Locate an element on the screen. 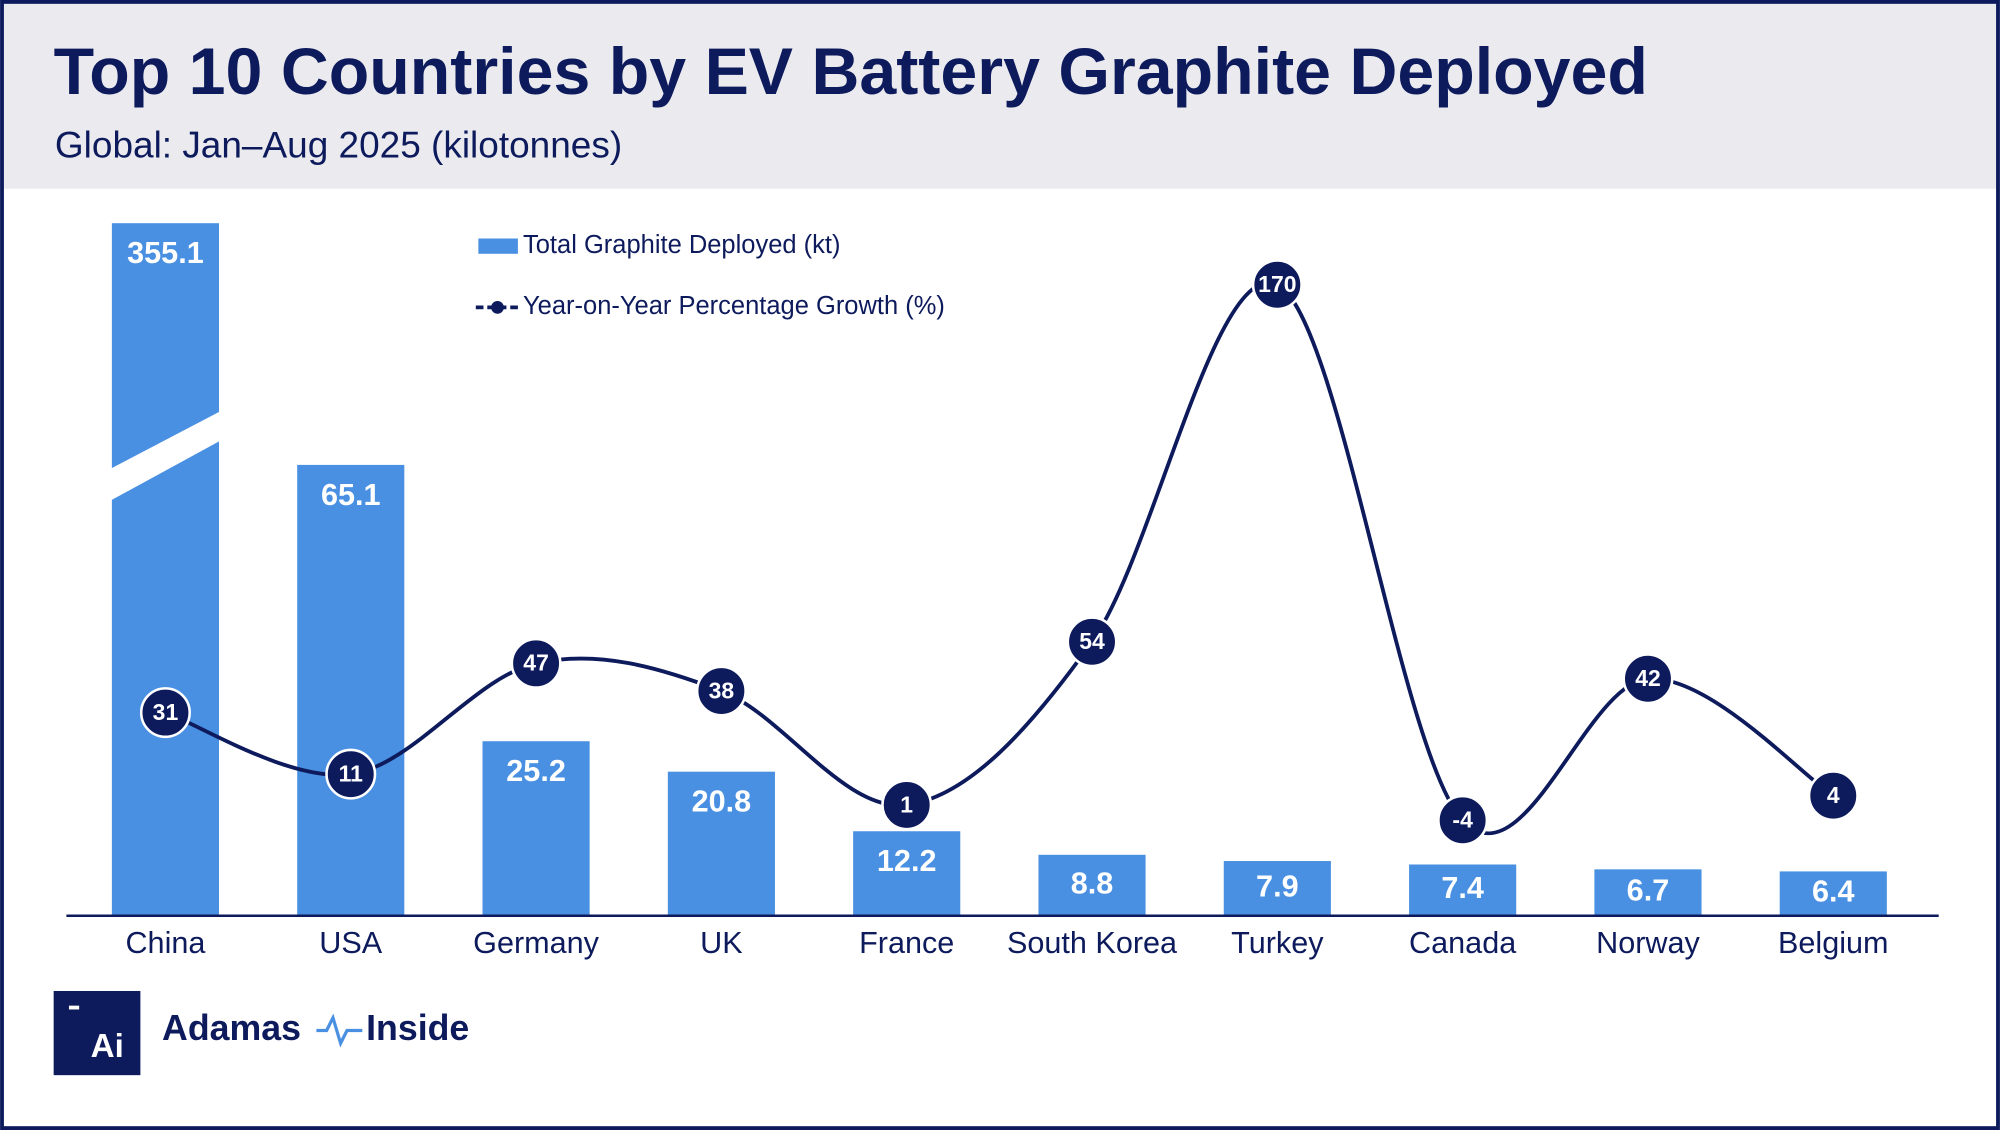 The height and width of the screenshot is (1130, 2000). growth-value-label: 170 is located at coordinates (1277, 284).